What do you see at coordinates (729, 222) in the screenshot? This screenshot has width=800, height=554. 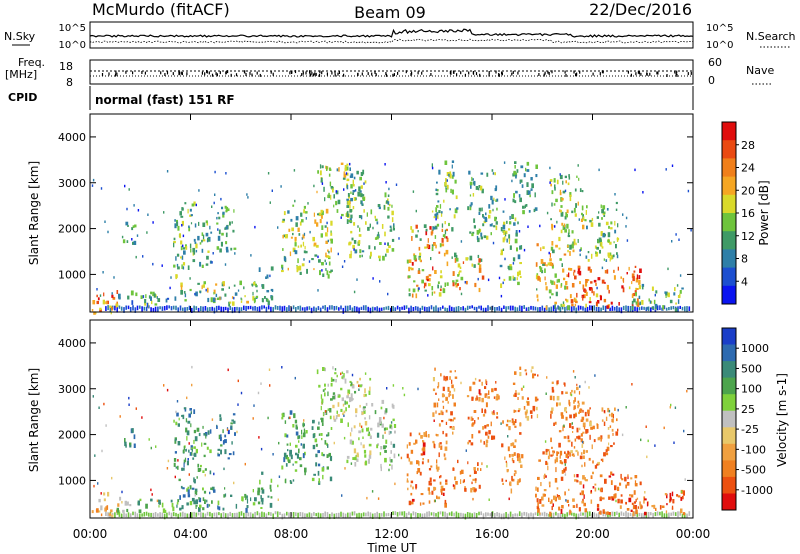 I see `colorbar-segment` at bounding box center [729, 222].